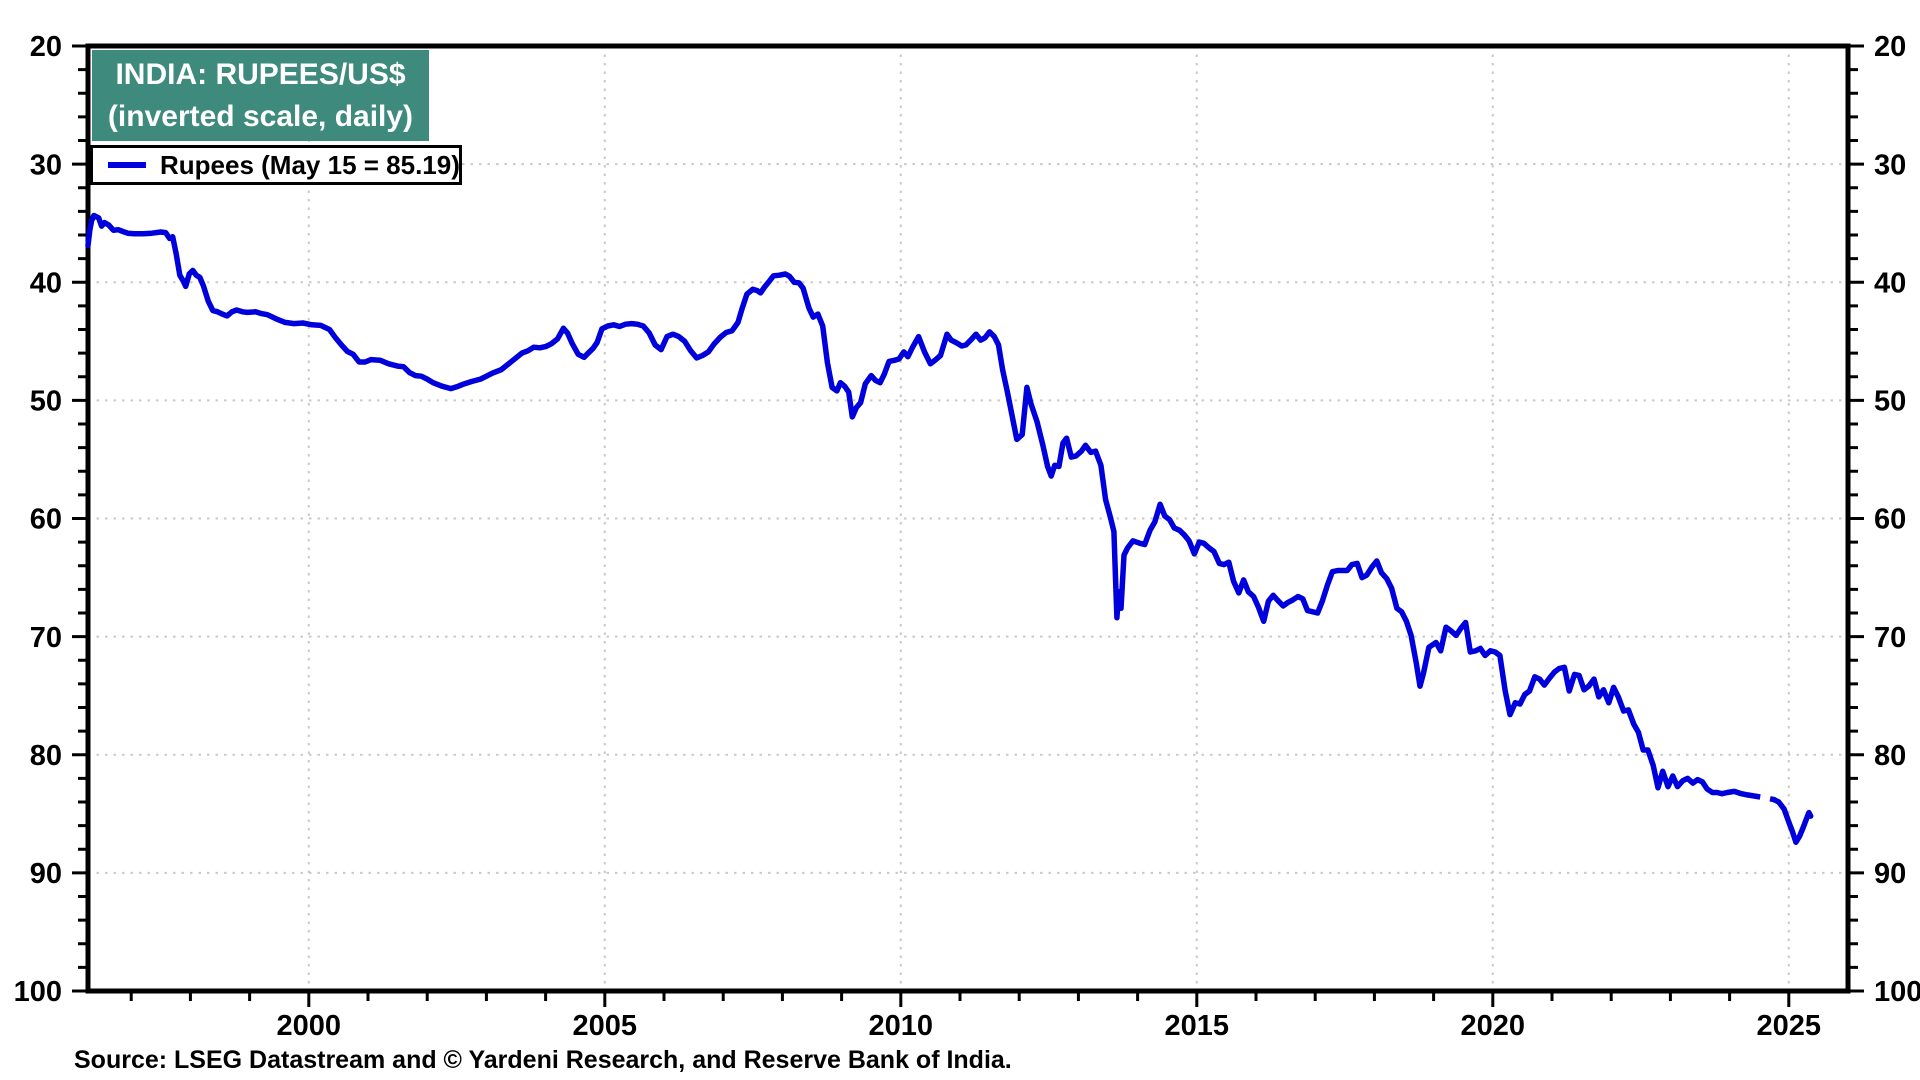 Image resolution: width=1920 pixels, height=1080 pixels. I want to click on x-axis-label-2010: 2010, so click(901, 1026).